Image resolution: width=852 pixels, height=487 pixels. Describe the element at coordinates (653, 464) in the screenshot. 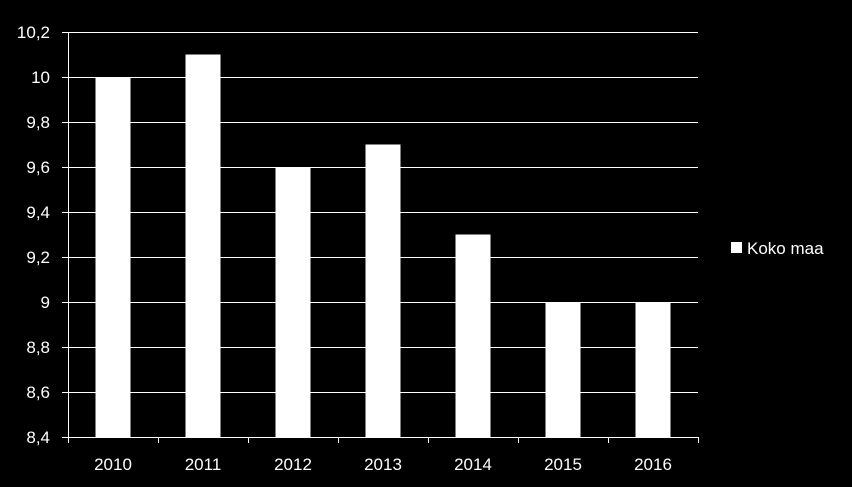

I see `x-tick-label: 2016` at that location.